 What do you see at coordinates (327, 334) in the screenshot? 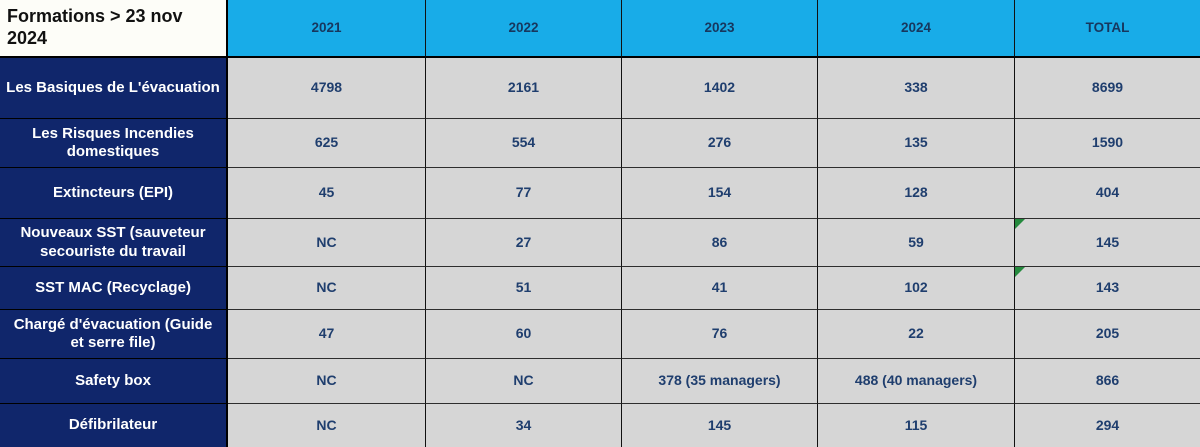
I see `data-cell: 47` at bounding box center [327, 334].